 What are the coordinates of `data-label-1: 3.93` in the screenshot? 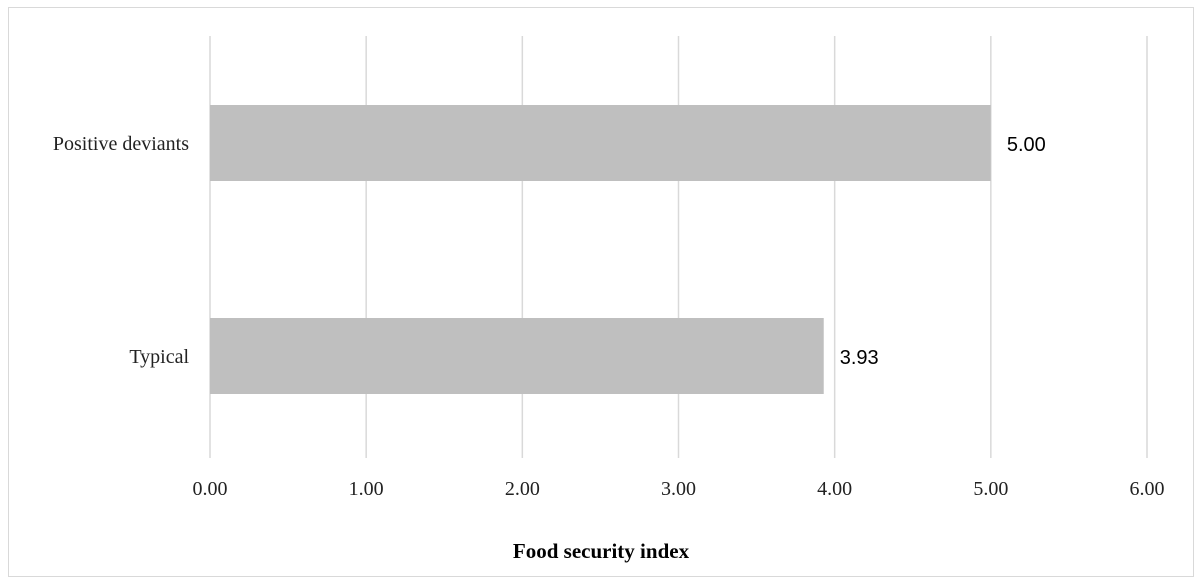 It's located at (859, 358).